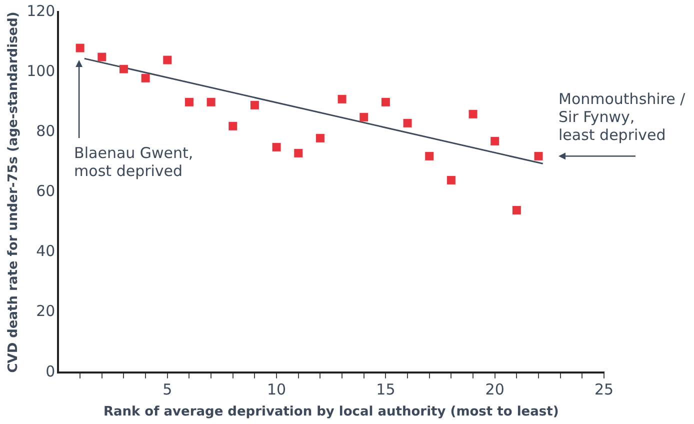  Describe the element at coordinates (41, 71) in the screenshot. I see `y-tick-label: 100` at that location.